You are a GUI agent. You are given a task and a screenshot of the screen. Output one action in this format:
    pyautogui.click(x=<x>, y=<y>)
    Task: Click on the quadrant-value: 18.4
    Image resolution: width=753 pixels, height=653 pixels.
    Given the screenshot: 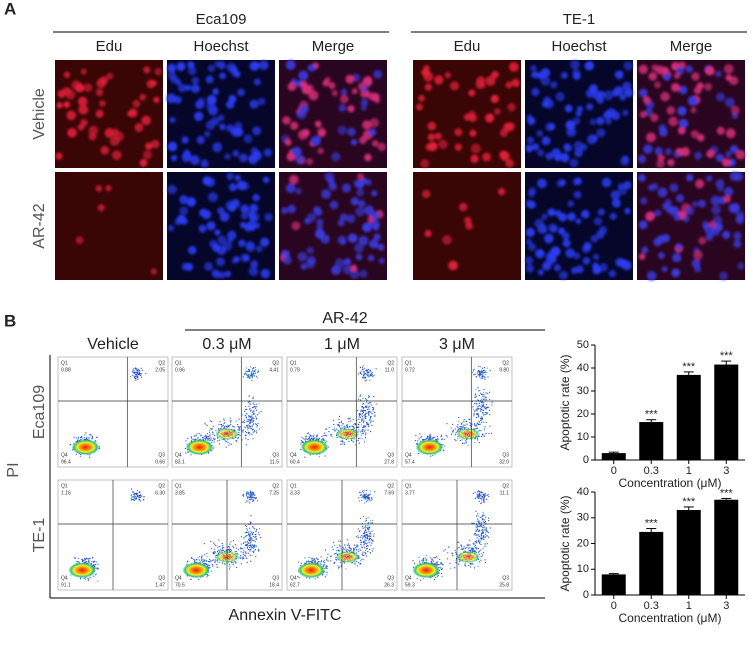 What is the action you would take?
    pyautogui.click(x=274, y=585)
    